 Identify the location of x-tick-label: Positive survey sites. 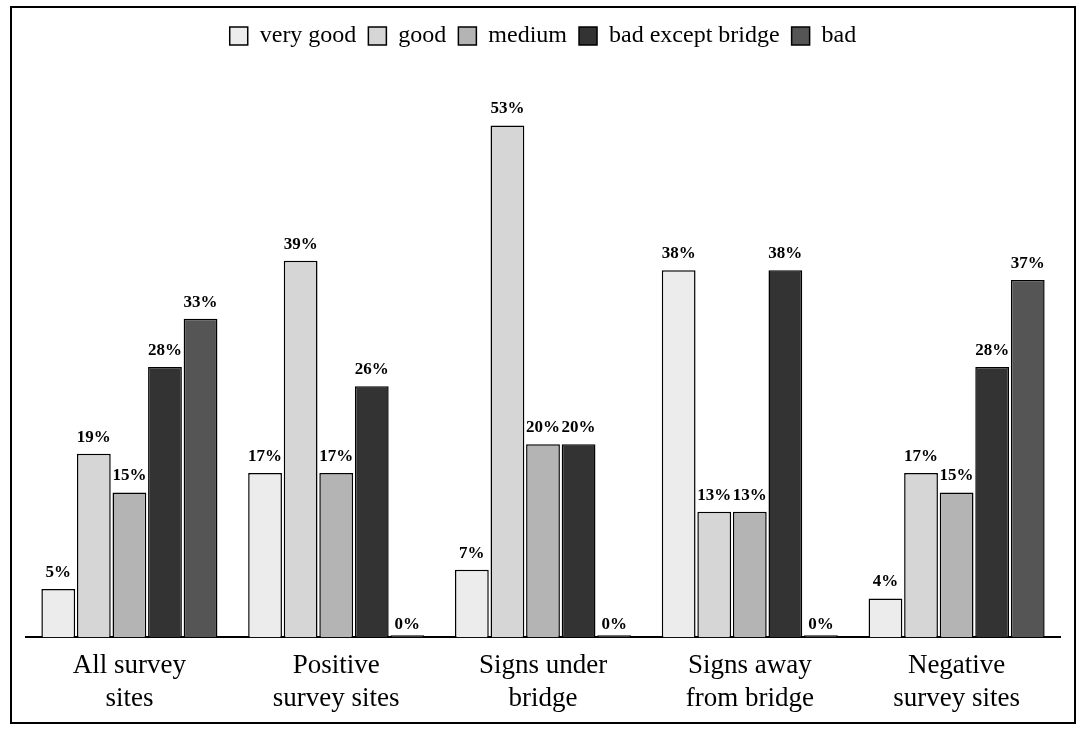
(336, 680).